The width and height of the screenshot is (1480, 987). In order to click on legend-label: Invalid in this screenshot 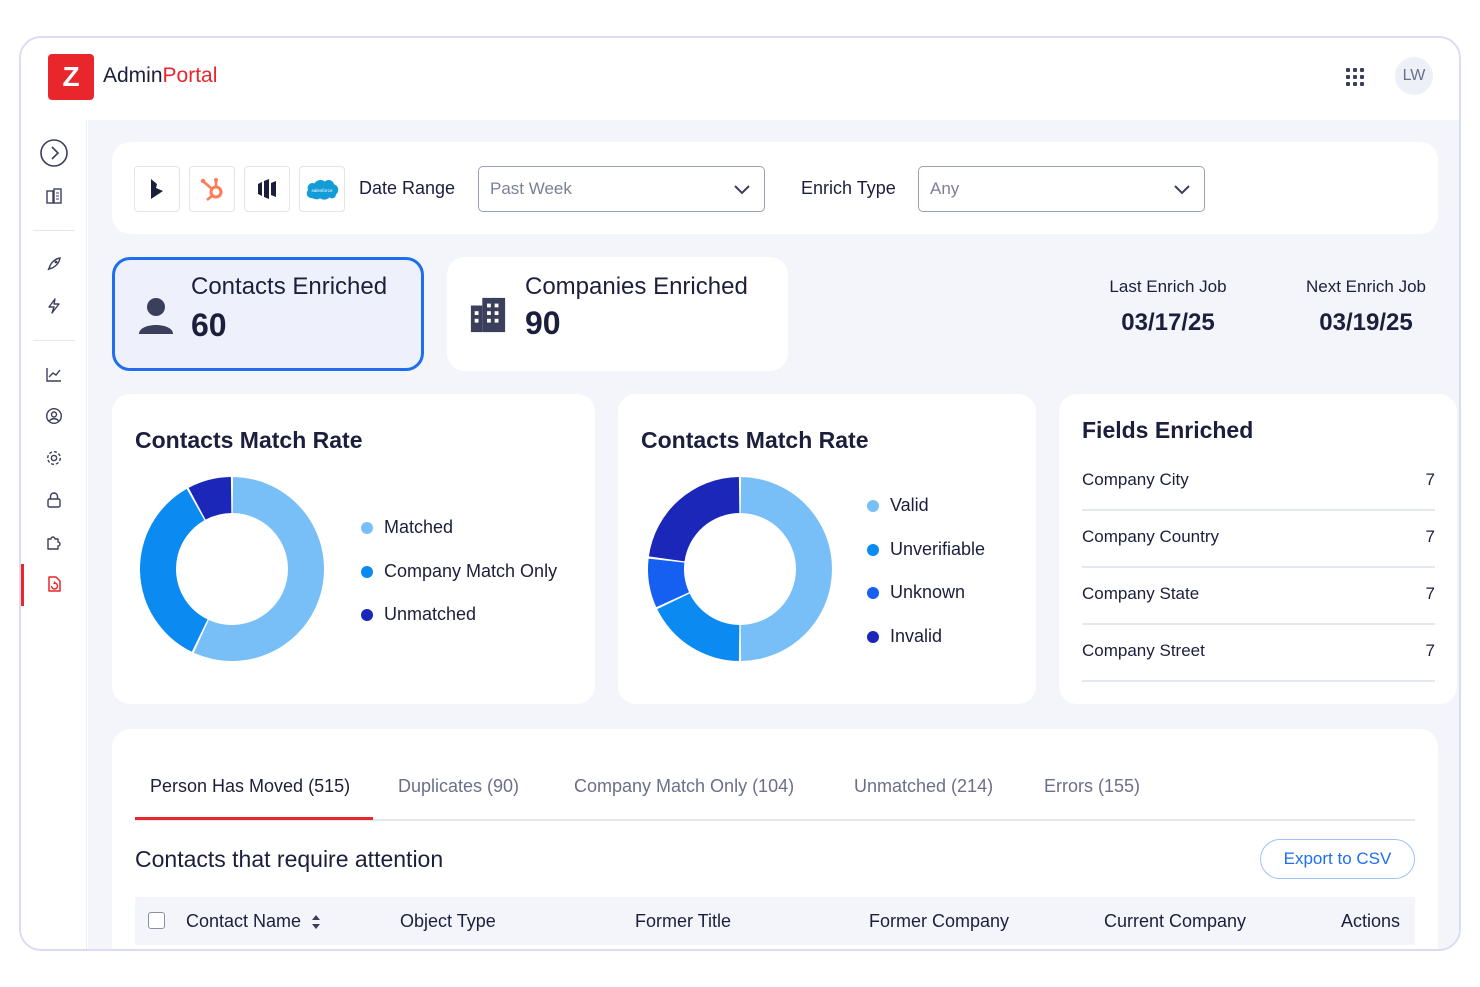, I will do `click(916, 636)`.